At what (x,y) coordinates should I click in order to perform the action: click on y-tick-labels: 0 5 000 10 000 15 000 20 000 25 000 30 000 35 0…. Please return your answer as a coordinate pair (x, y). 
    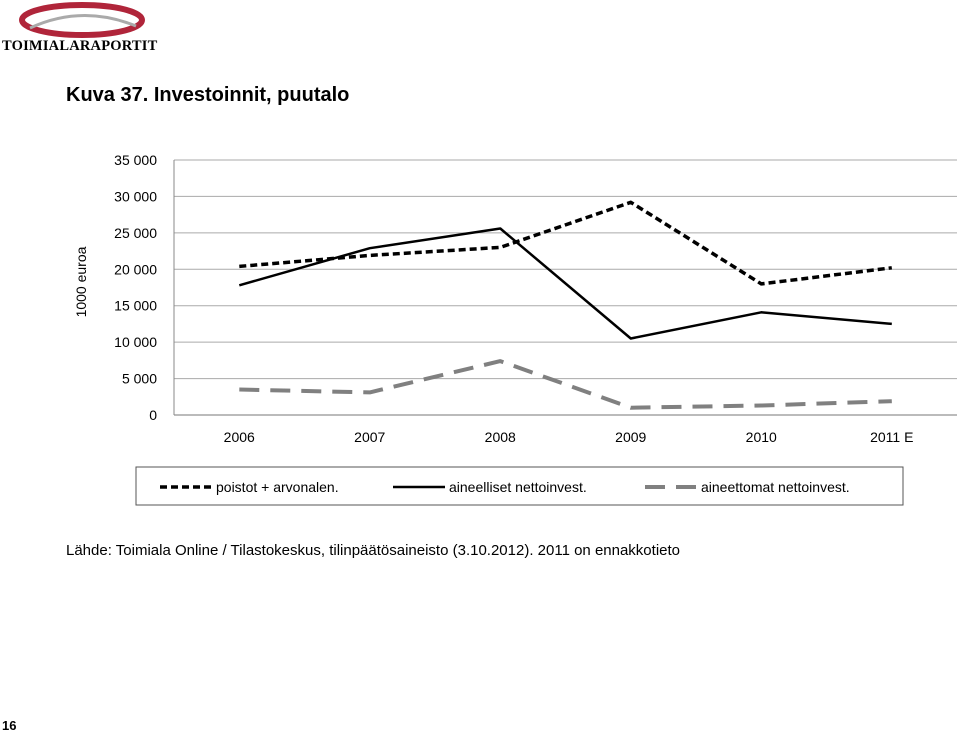
    Looking at the image, I should click on (135, 287).